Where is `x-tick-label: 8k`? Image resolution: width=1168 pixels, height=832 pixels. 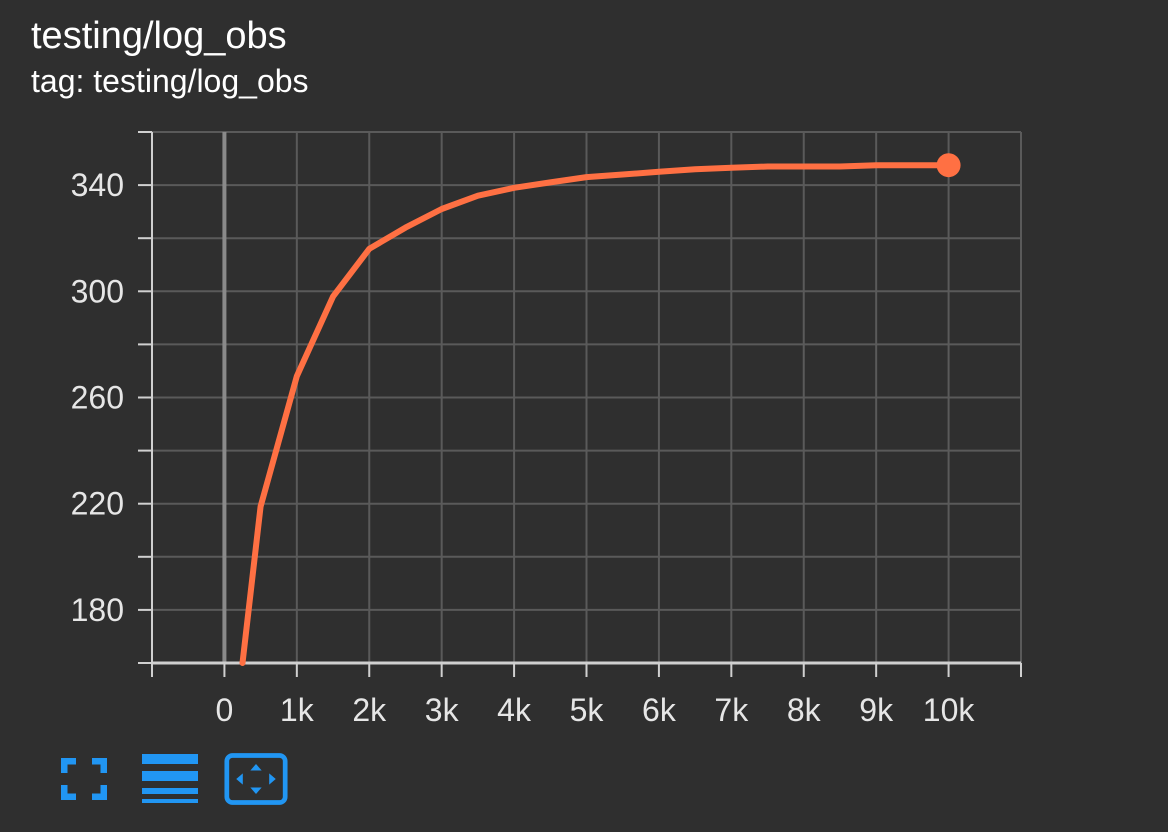 x-tick-label: 8k is located at coordinates (804, 710).